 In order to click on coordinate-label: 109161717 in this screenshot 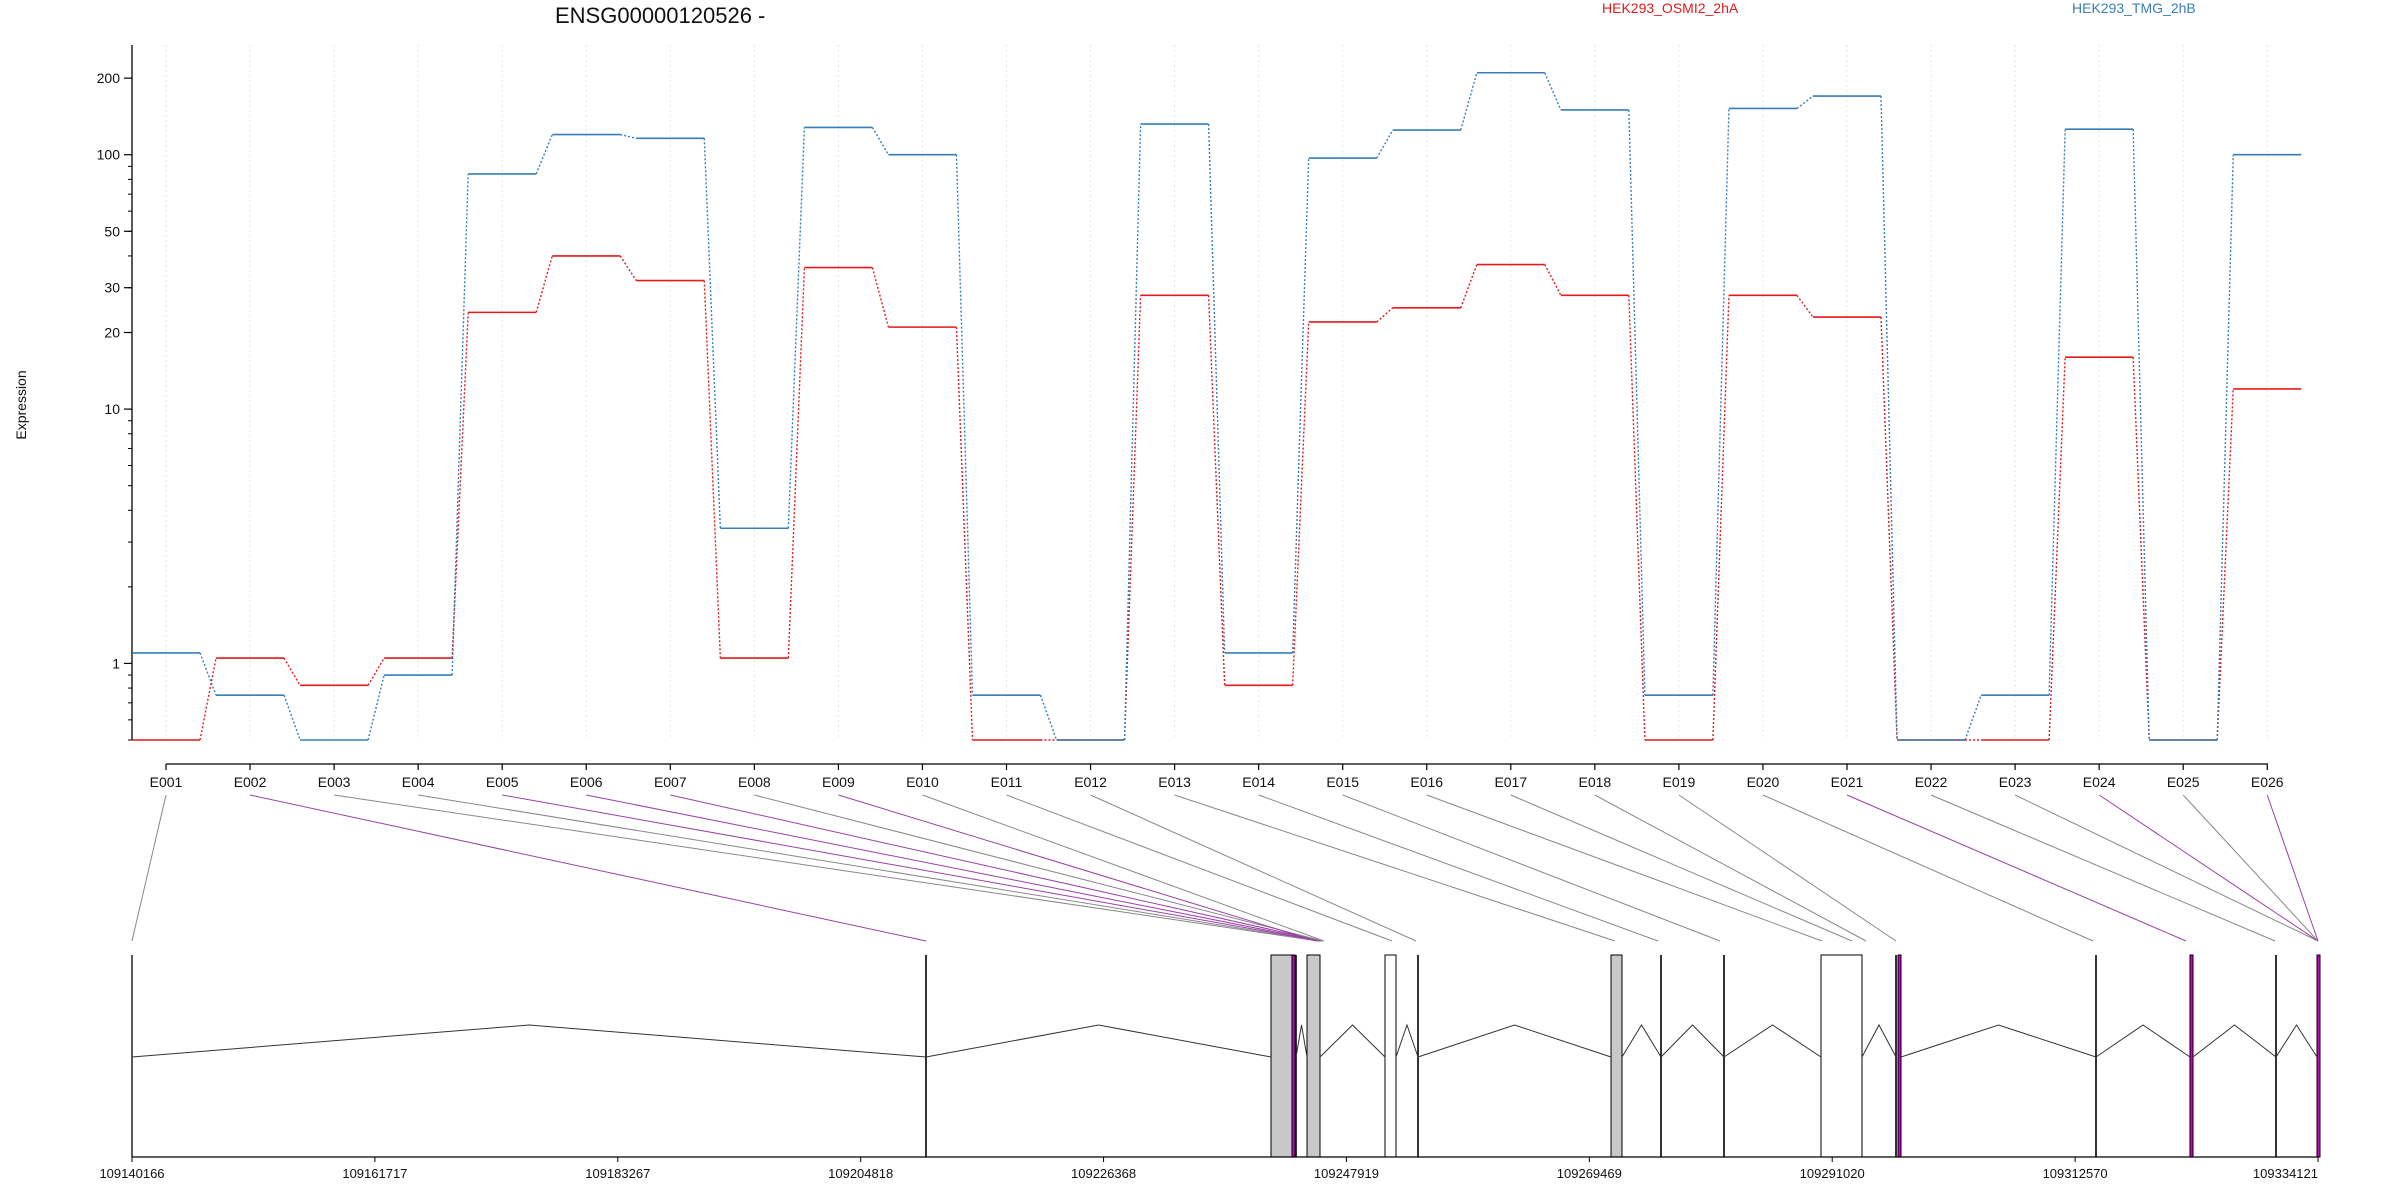, I will do `click(374, 1173)`.